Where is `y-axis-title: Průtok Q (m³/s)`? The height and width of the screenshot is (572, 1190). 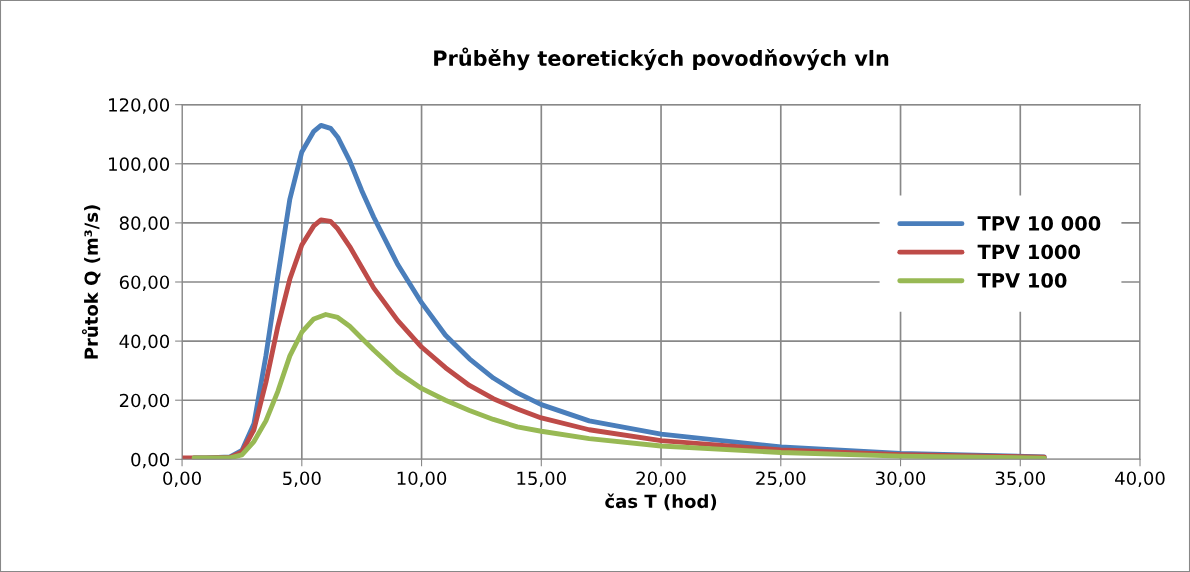 y-axis-title: Průtok Q (m³/s) is located at coordinates (91, 282).